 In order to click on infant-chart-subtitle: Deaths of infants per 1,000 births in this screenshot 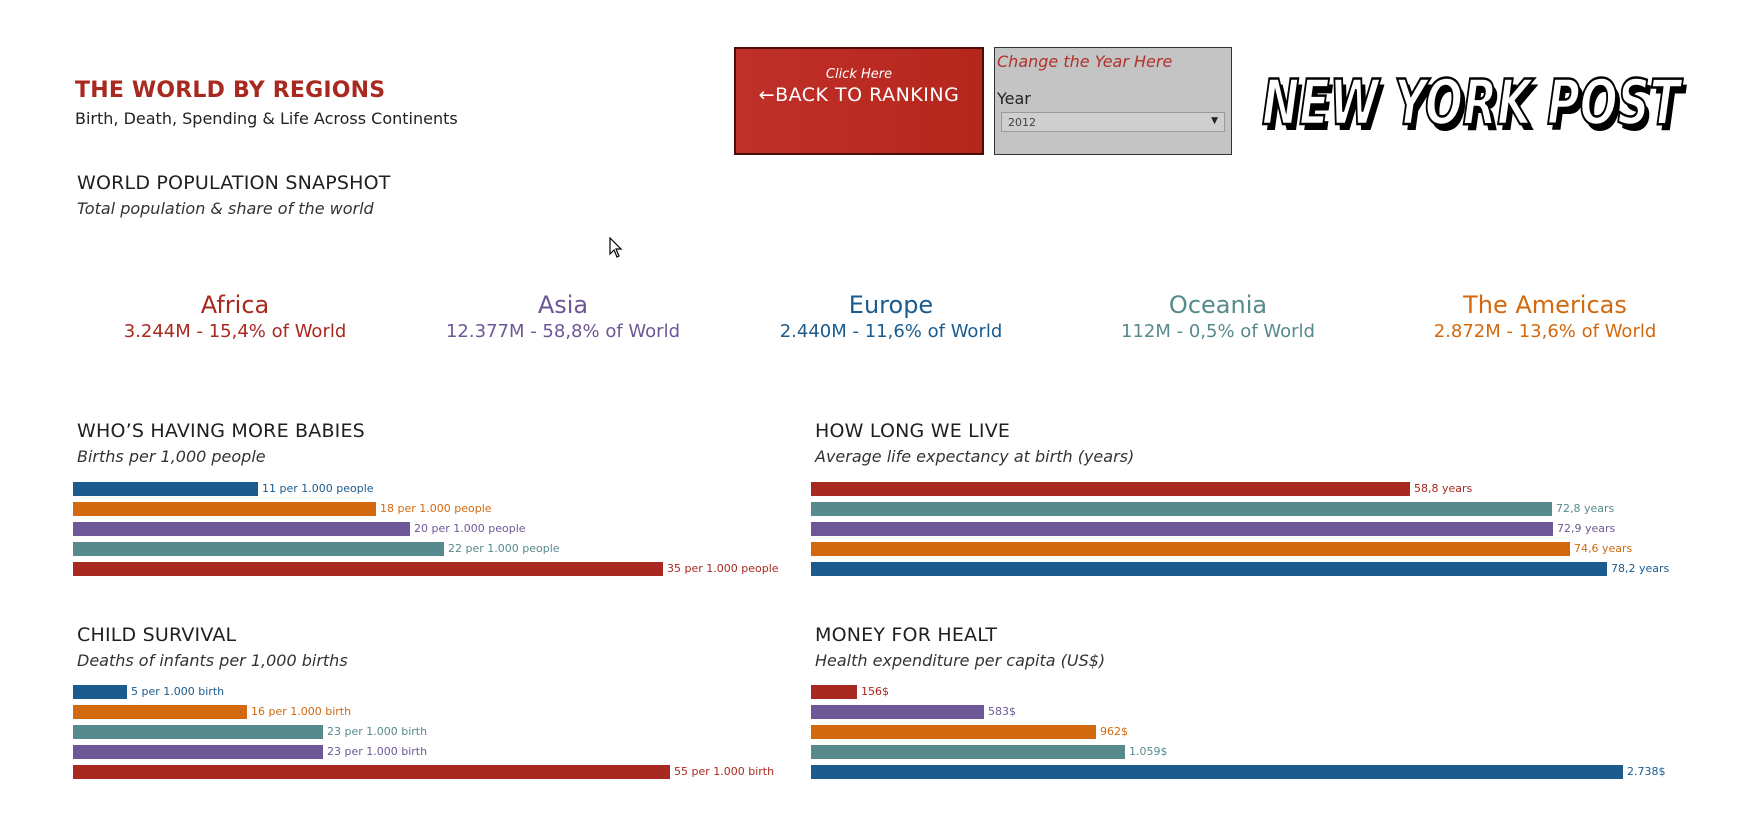, I will do `click(212, 660)`.